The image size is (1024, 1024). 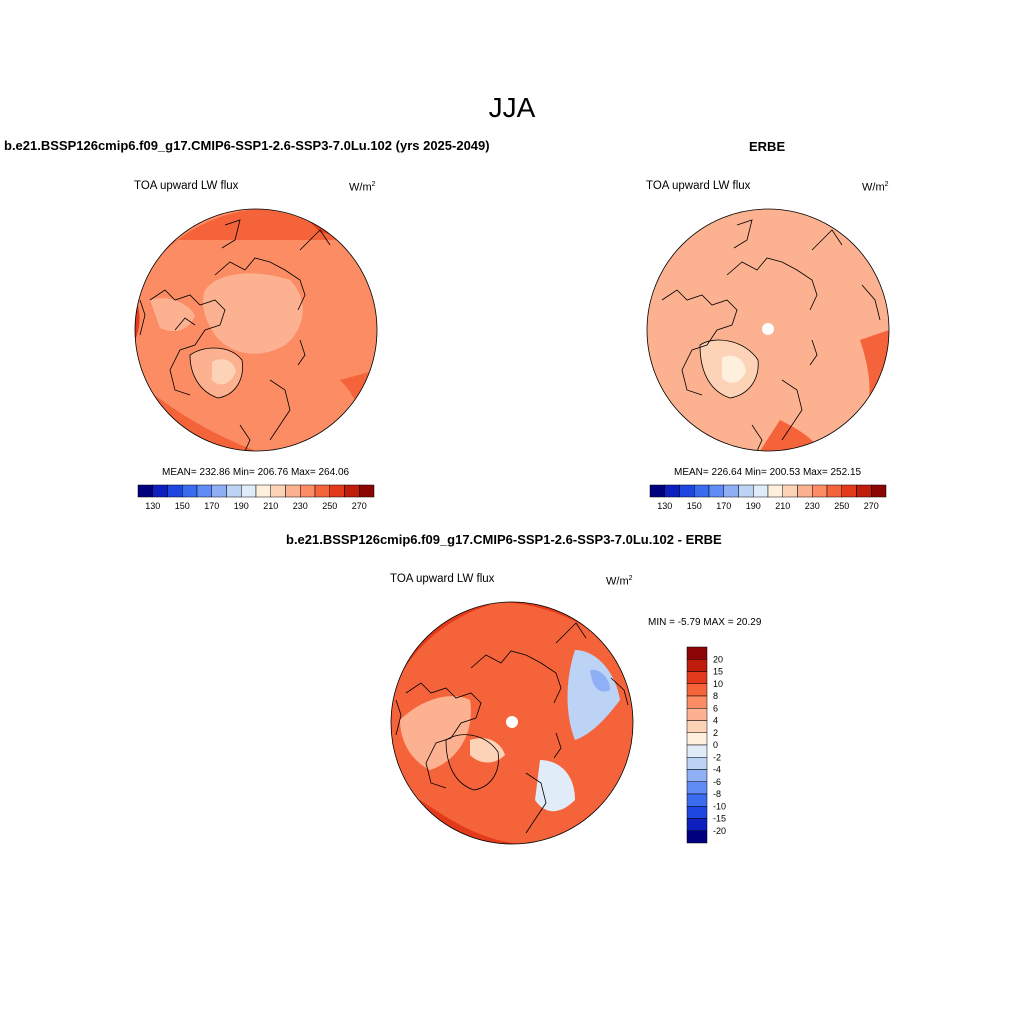 I want to click on colorbar-label: 6, so click(x=715, y=708).